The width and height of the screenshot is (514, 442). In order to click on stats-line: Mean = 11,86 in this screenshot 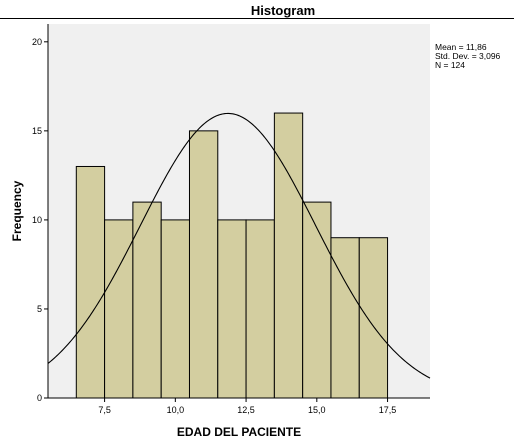, I will do `click(461, 47)`.